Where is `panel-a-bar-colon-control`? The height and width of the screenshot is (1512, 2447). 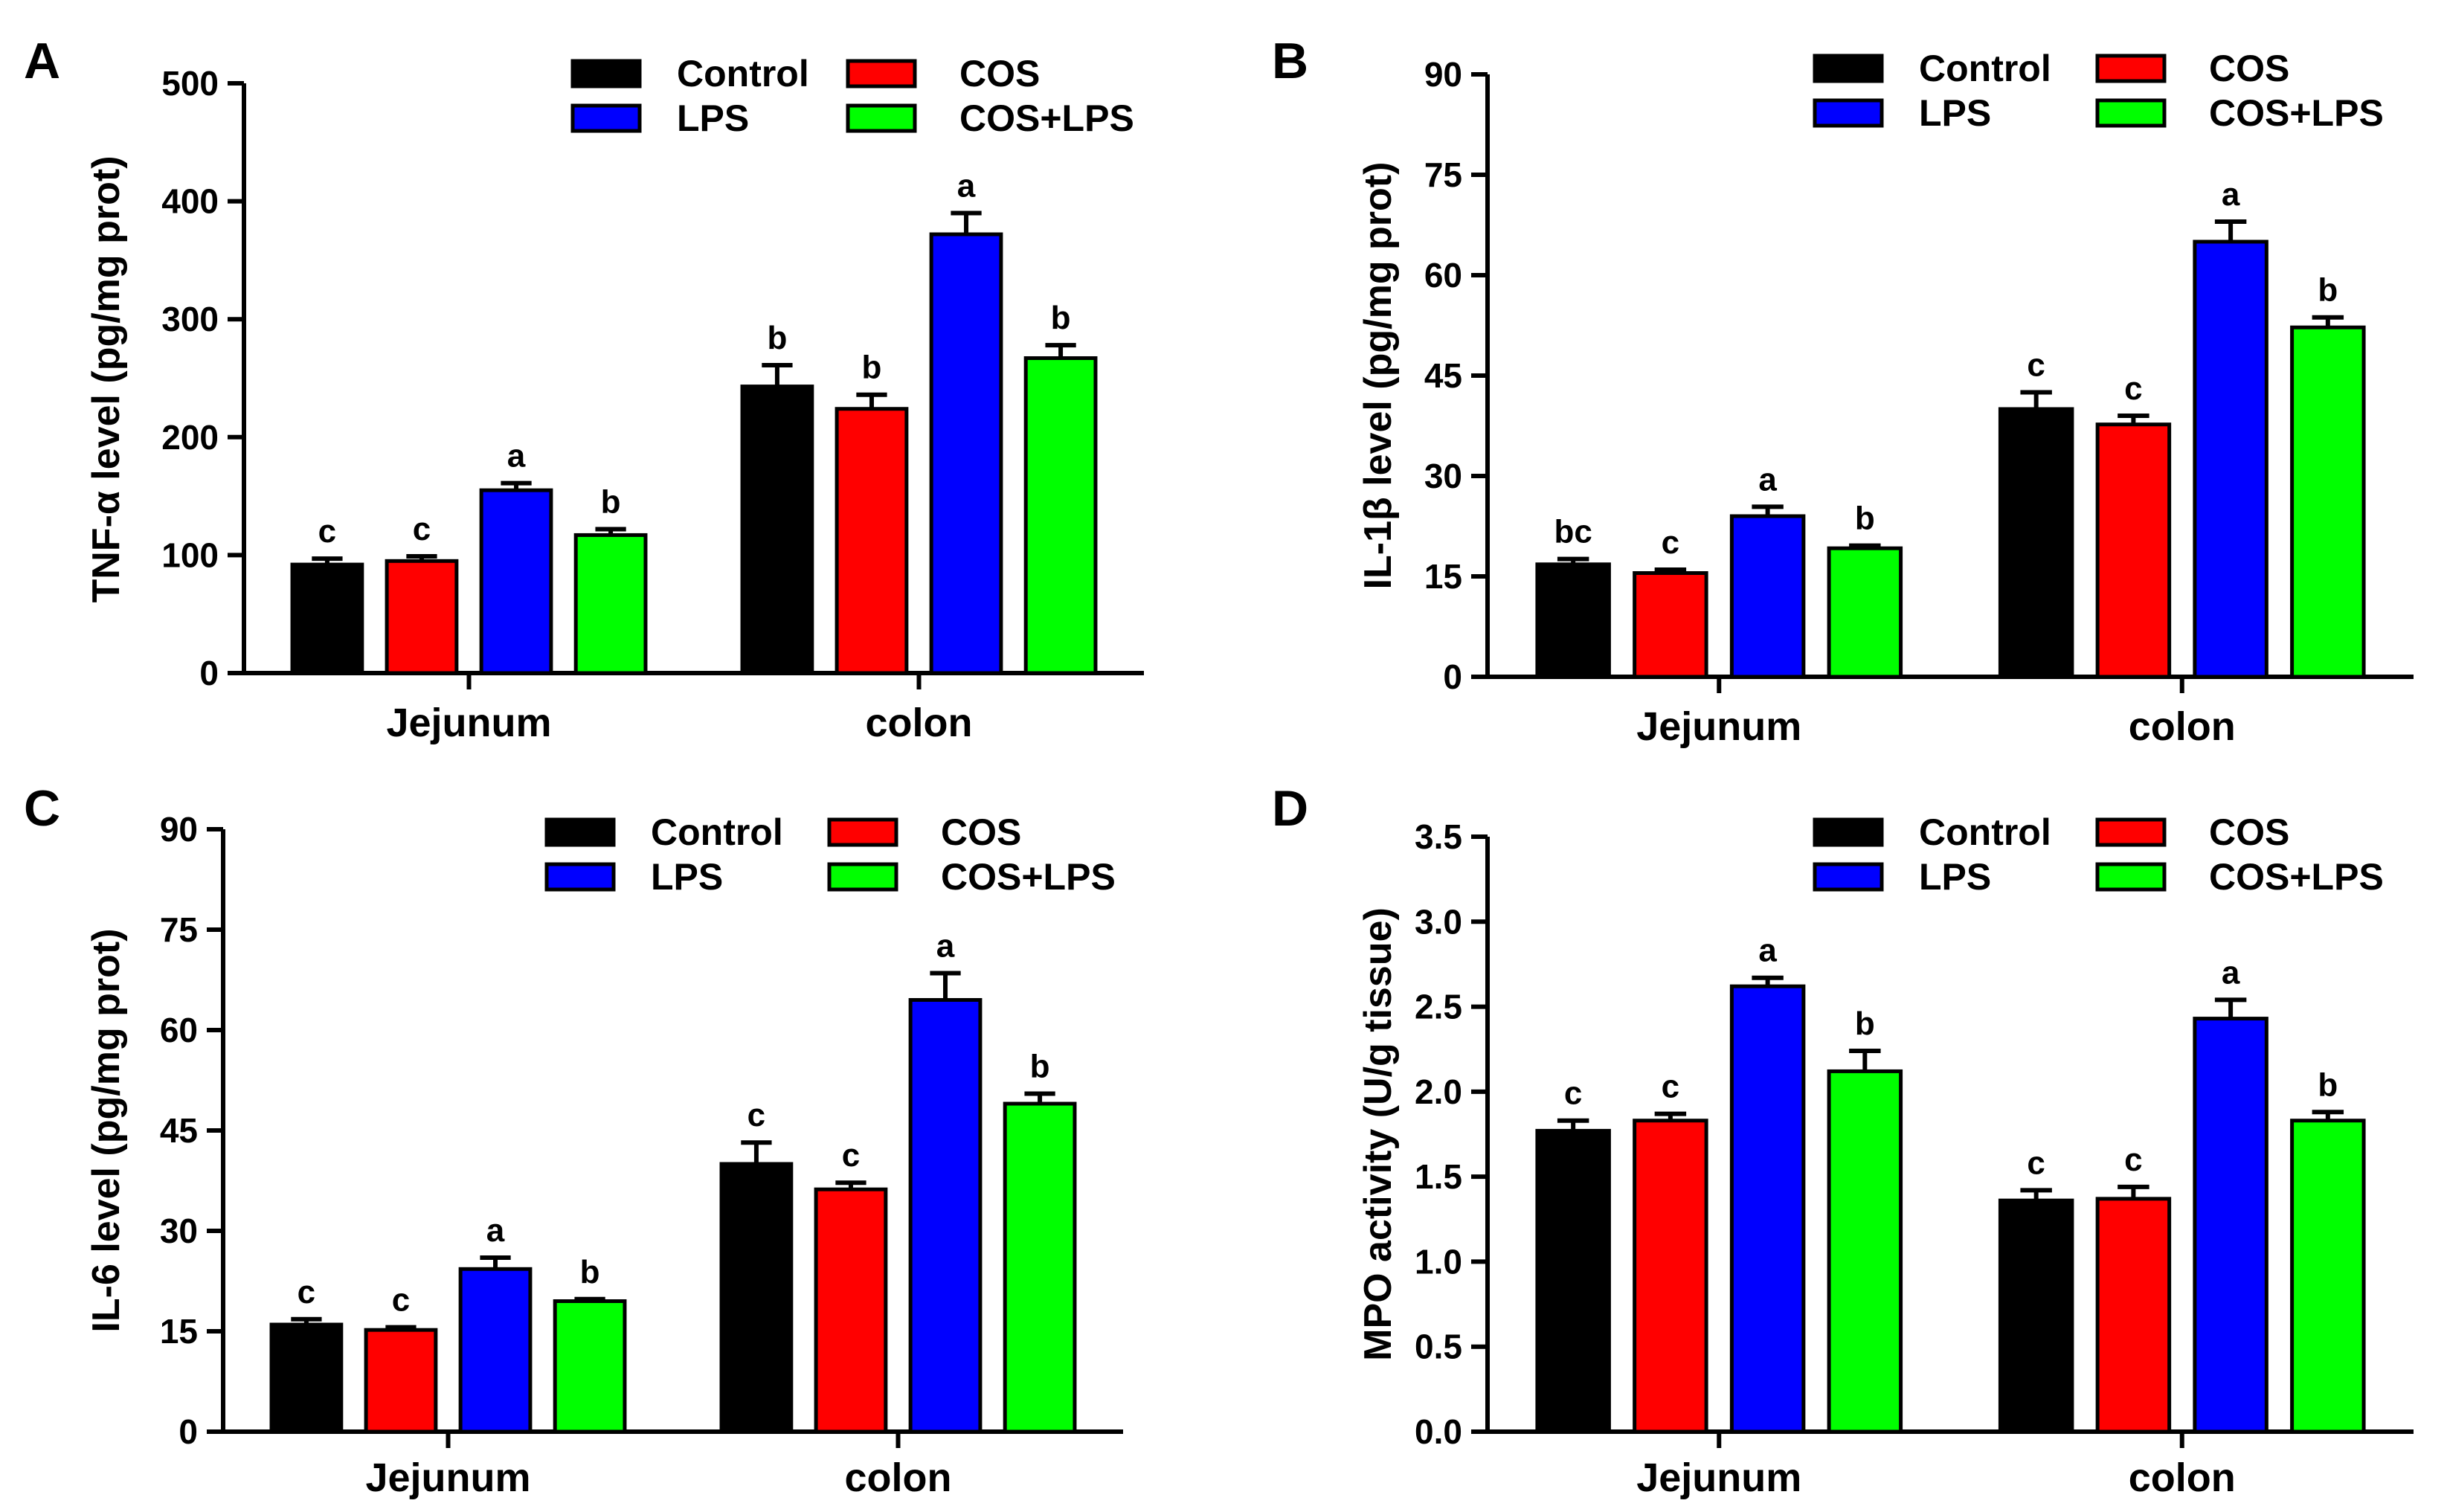 panel-a-bar-colon-control is located at coordinates (777, 530).